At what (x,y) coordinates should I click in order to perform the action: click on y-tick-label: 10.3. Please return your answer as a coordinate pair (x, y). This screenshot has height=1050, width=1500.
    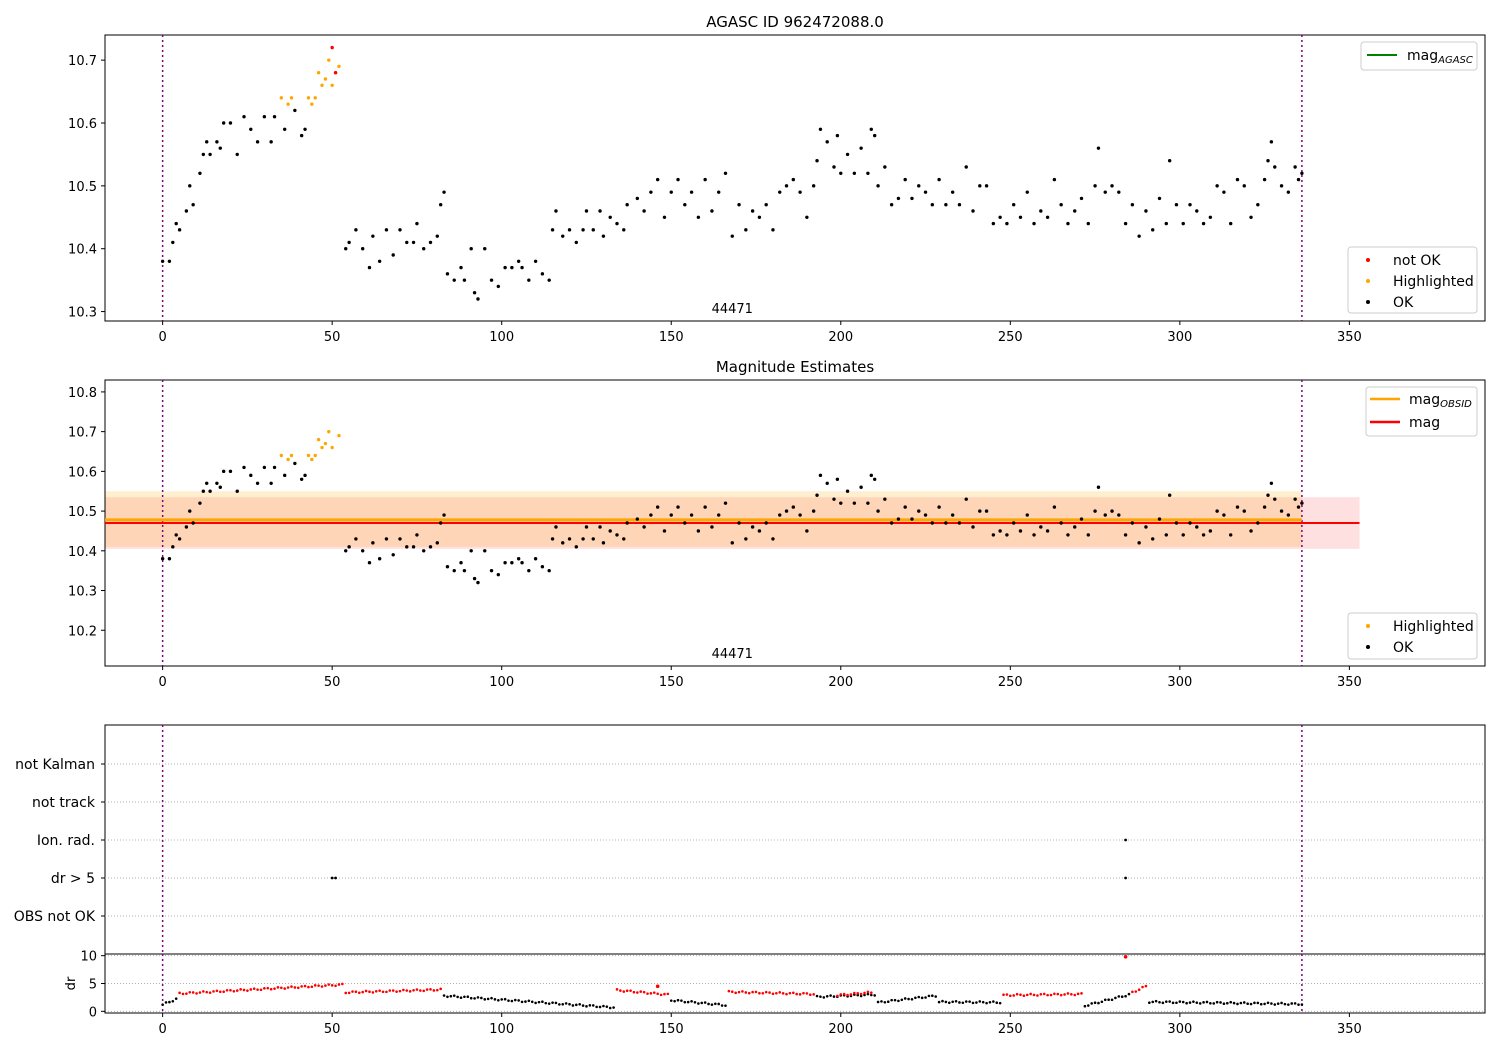
    Looking at the image, I should click on (82, 592).